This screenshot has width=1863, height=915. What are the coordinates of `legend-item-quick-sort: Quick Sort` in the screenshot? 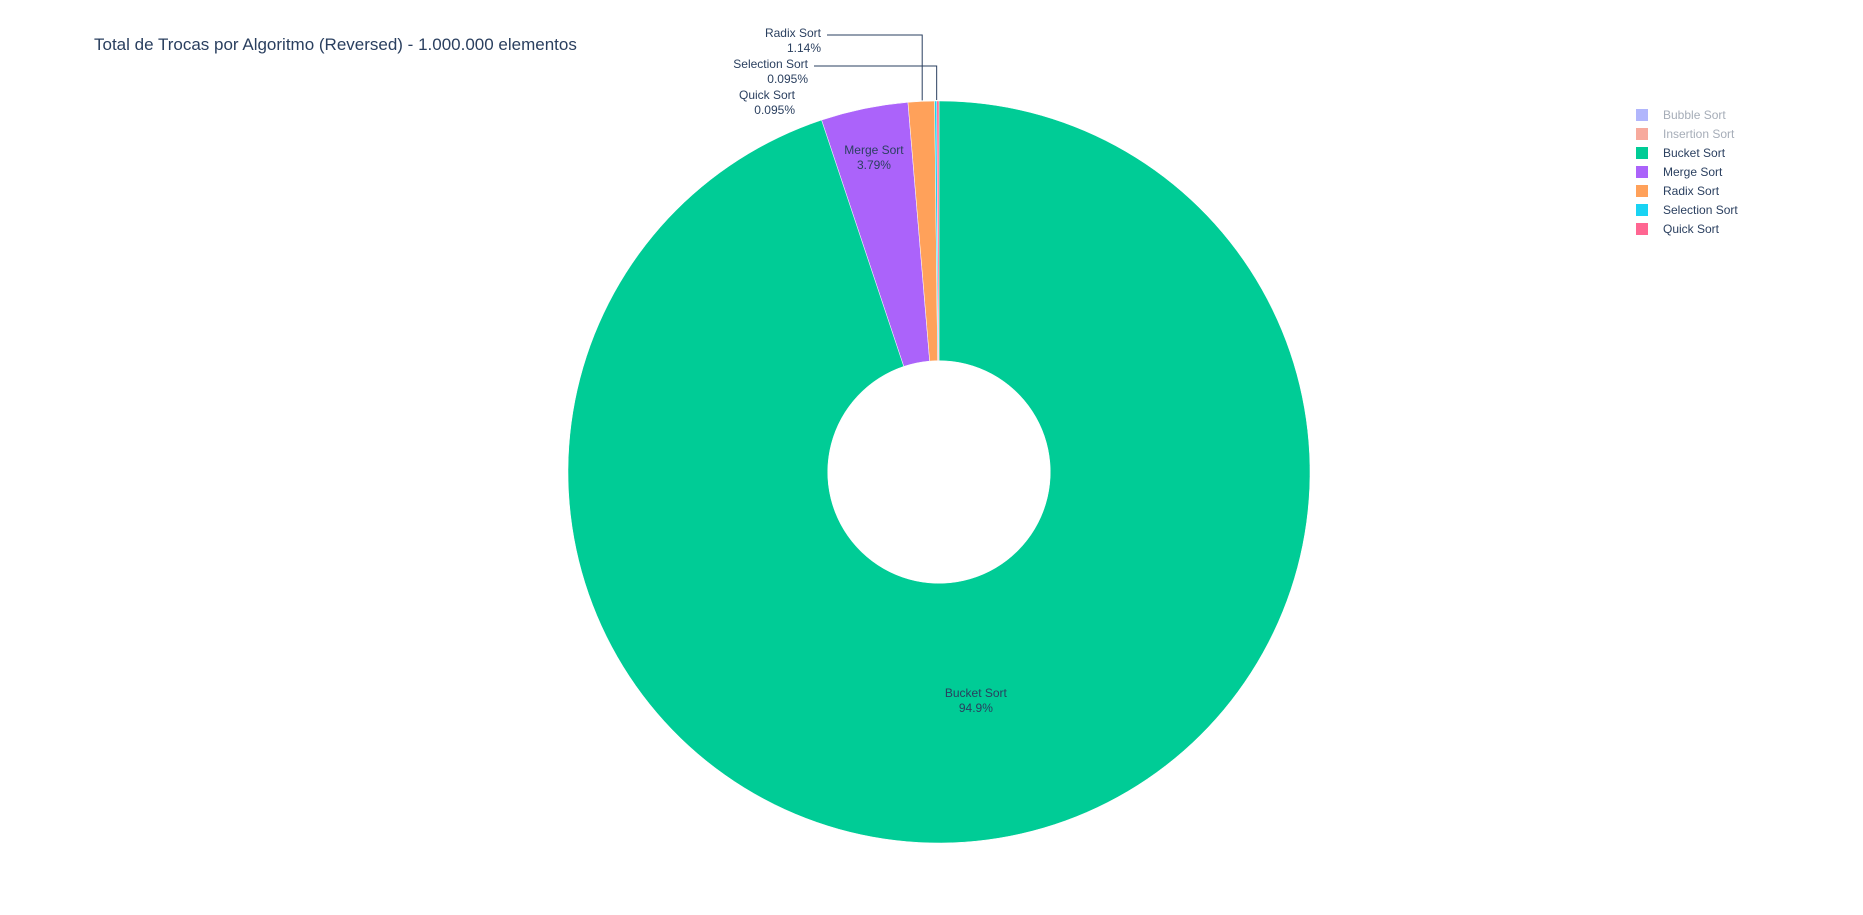 It's located at (1678, 229).